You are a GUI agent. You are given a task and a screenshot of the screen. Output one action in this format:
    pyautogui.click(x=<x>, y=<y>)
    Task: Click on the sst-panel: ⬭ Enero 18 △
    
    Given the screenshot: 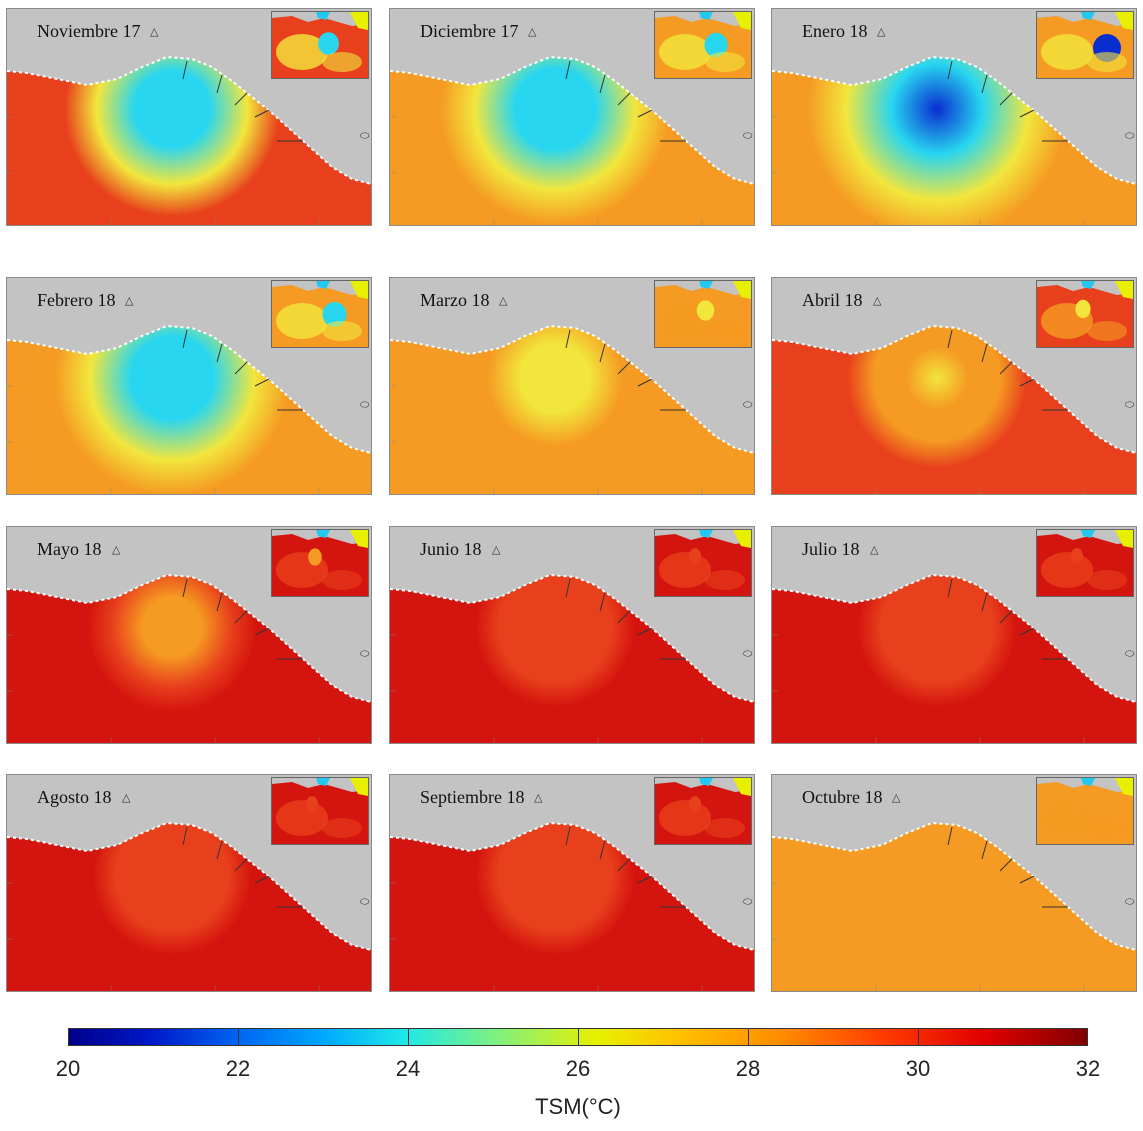 What is the action you would take?
    pyautogui.click(x=954, y=117)
    